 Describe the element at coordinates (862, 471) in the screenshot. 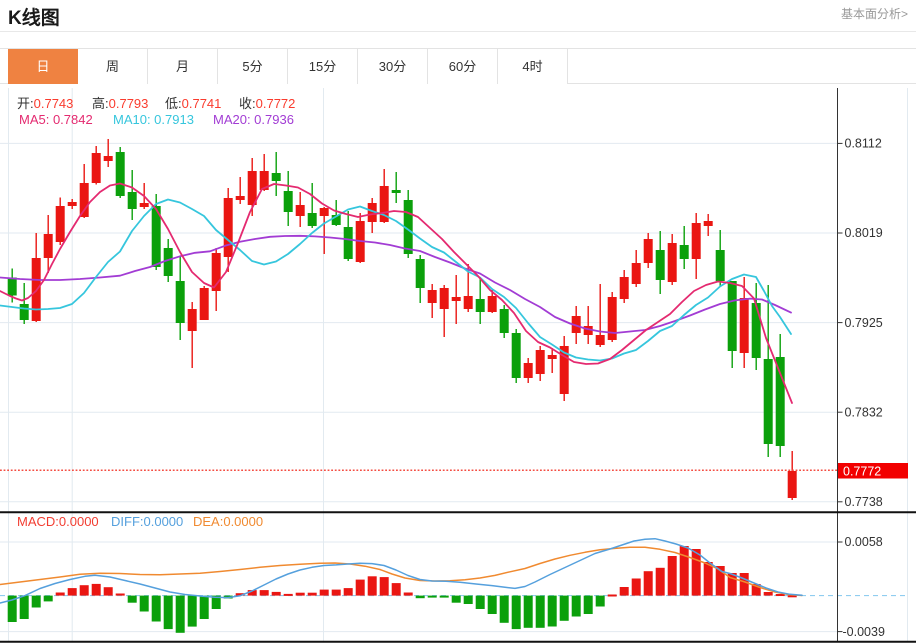

I see `svg-text: 0.7772` at that location.